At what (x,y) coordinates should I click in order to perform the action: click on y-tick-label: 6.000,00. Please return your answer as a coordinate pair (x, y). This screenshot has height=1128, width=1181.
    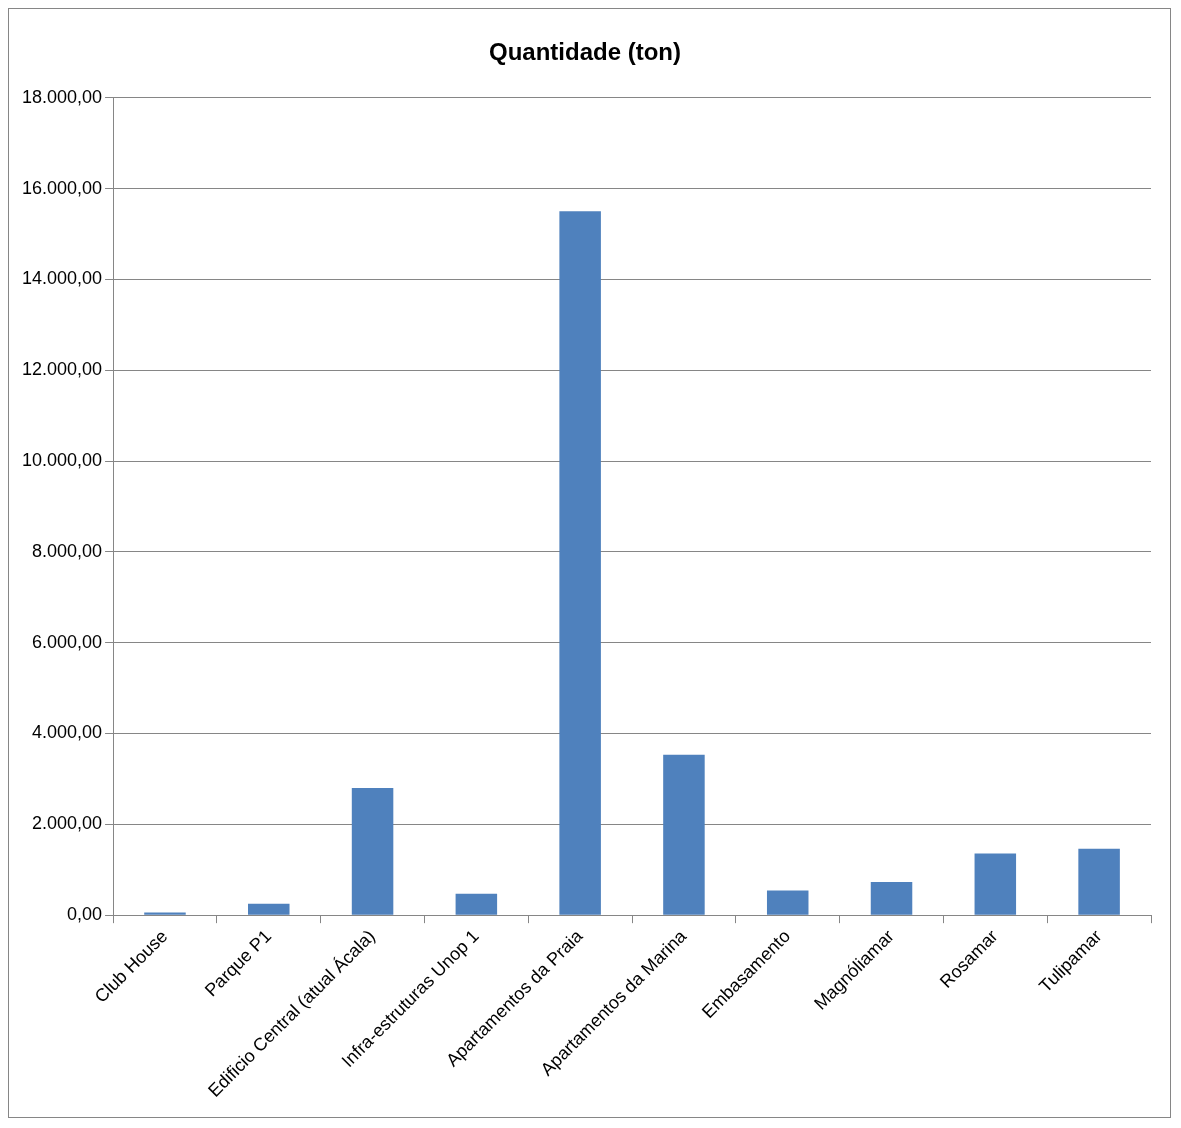
    Looking at the image, I should click on (67, 641).